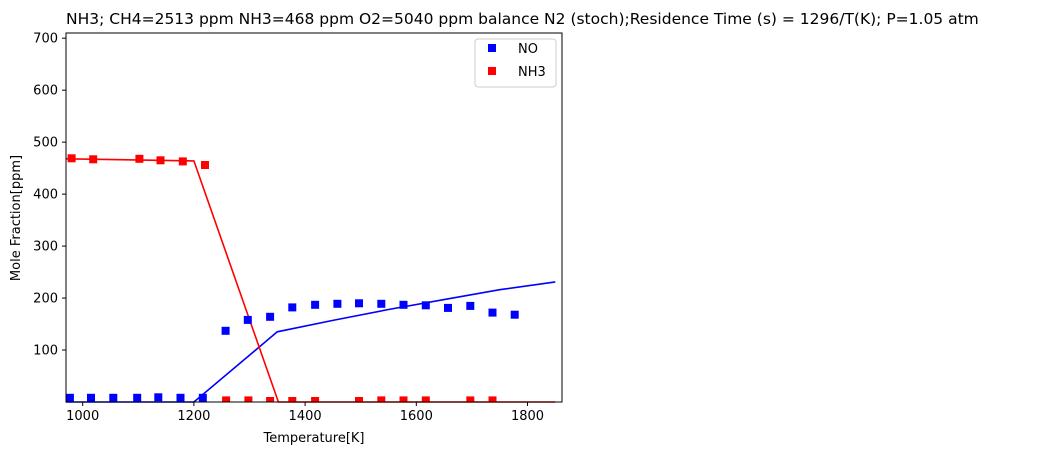 The width and height of the screenshot is (1058, 455). What do you see at coordinates (492, 48) in the screenshot?
I see `legend-marker-no` at bounding box center [492, 48].